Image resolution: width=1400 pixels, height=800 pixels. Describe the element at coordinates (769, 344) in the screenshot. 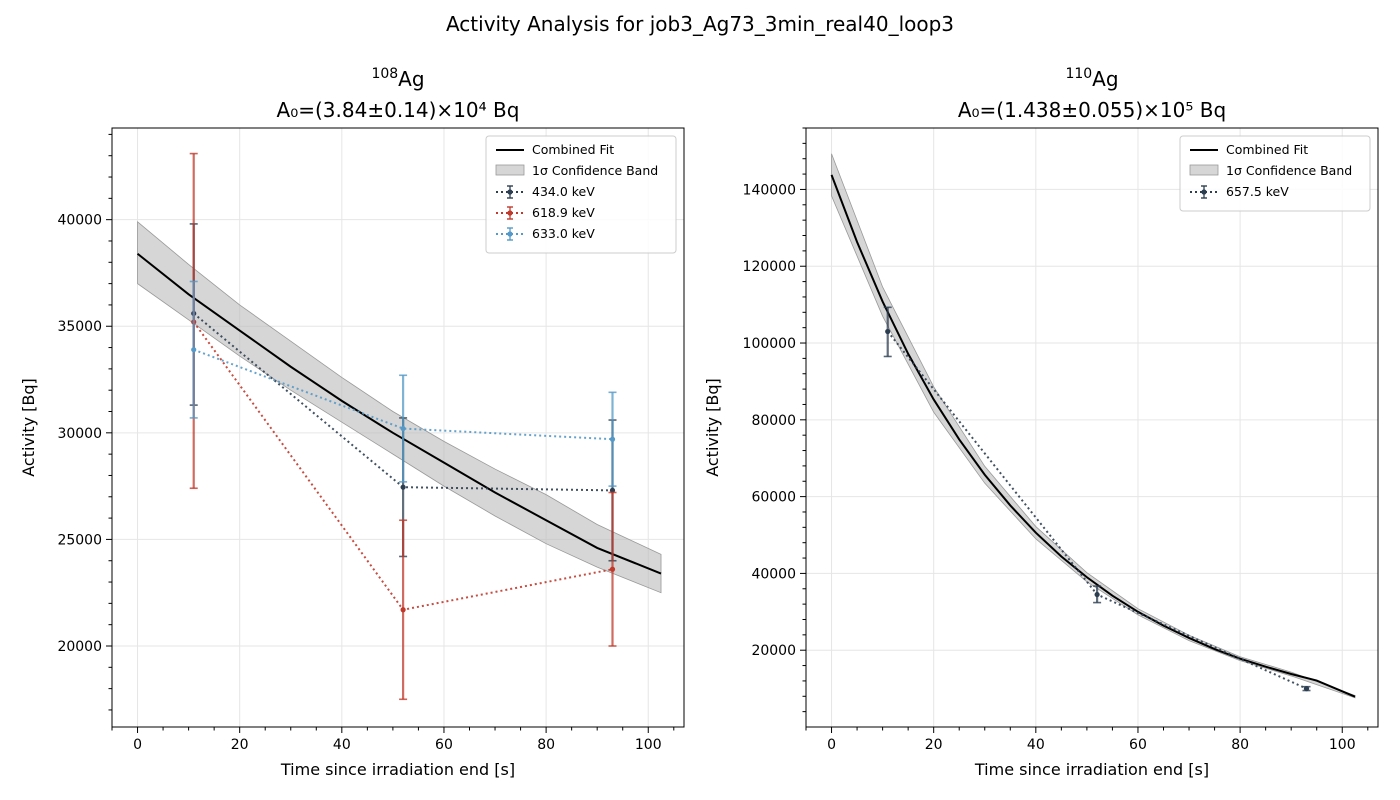

I see `chart2-y-tick-label: 100000` at that location.